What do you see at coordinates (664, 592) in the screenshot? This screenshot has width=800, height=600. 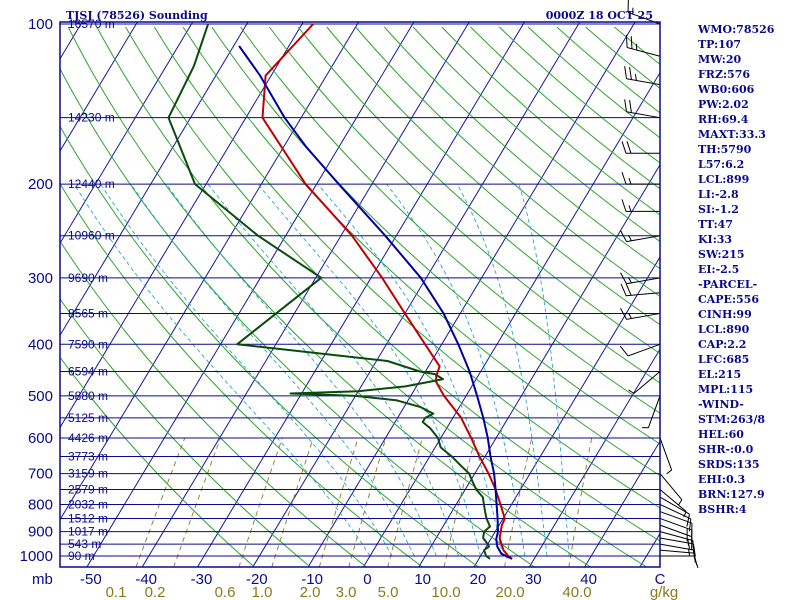 I see `mixing-ratio-label: g/kg` at bounding box center [664, 592].